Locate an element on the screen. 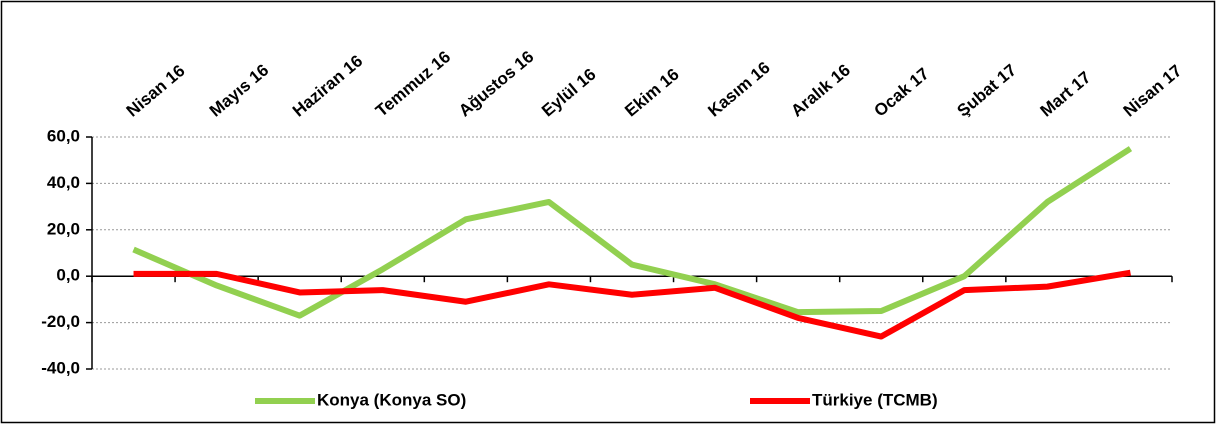  y-tick-label: 20,0 is located at coordinates (63, 228).